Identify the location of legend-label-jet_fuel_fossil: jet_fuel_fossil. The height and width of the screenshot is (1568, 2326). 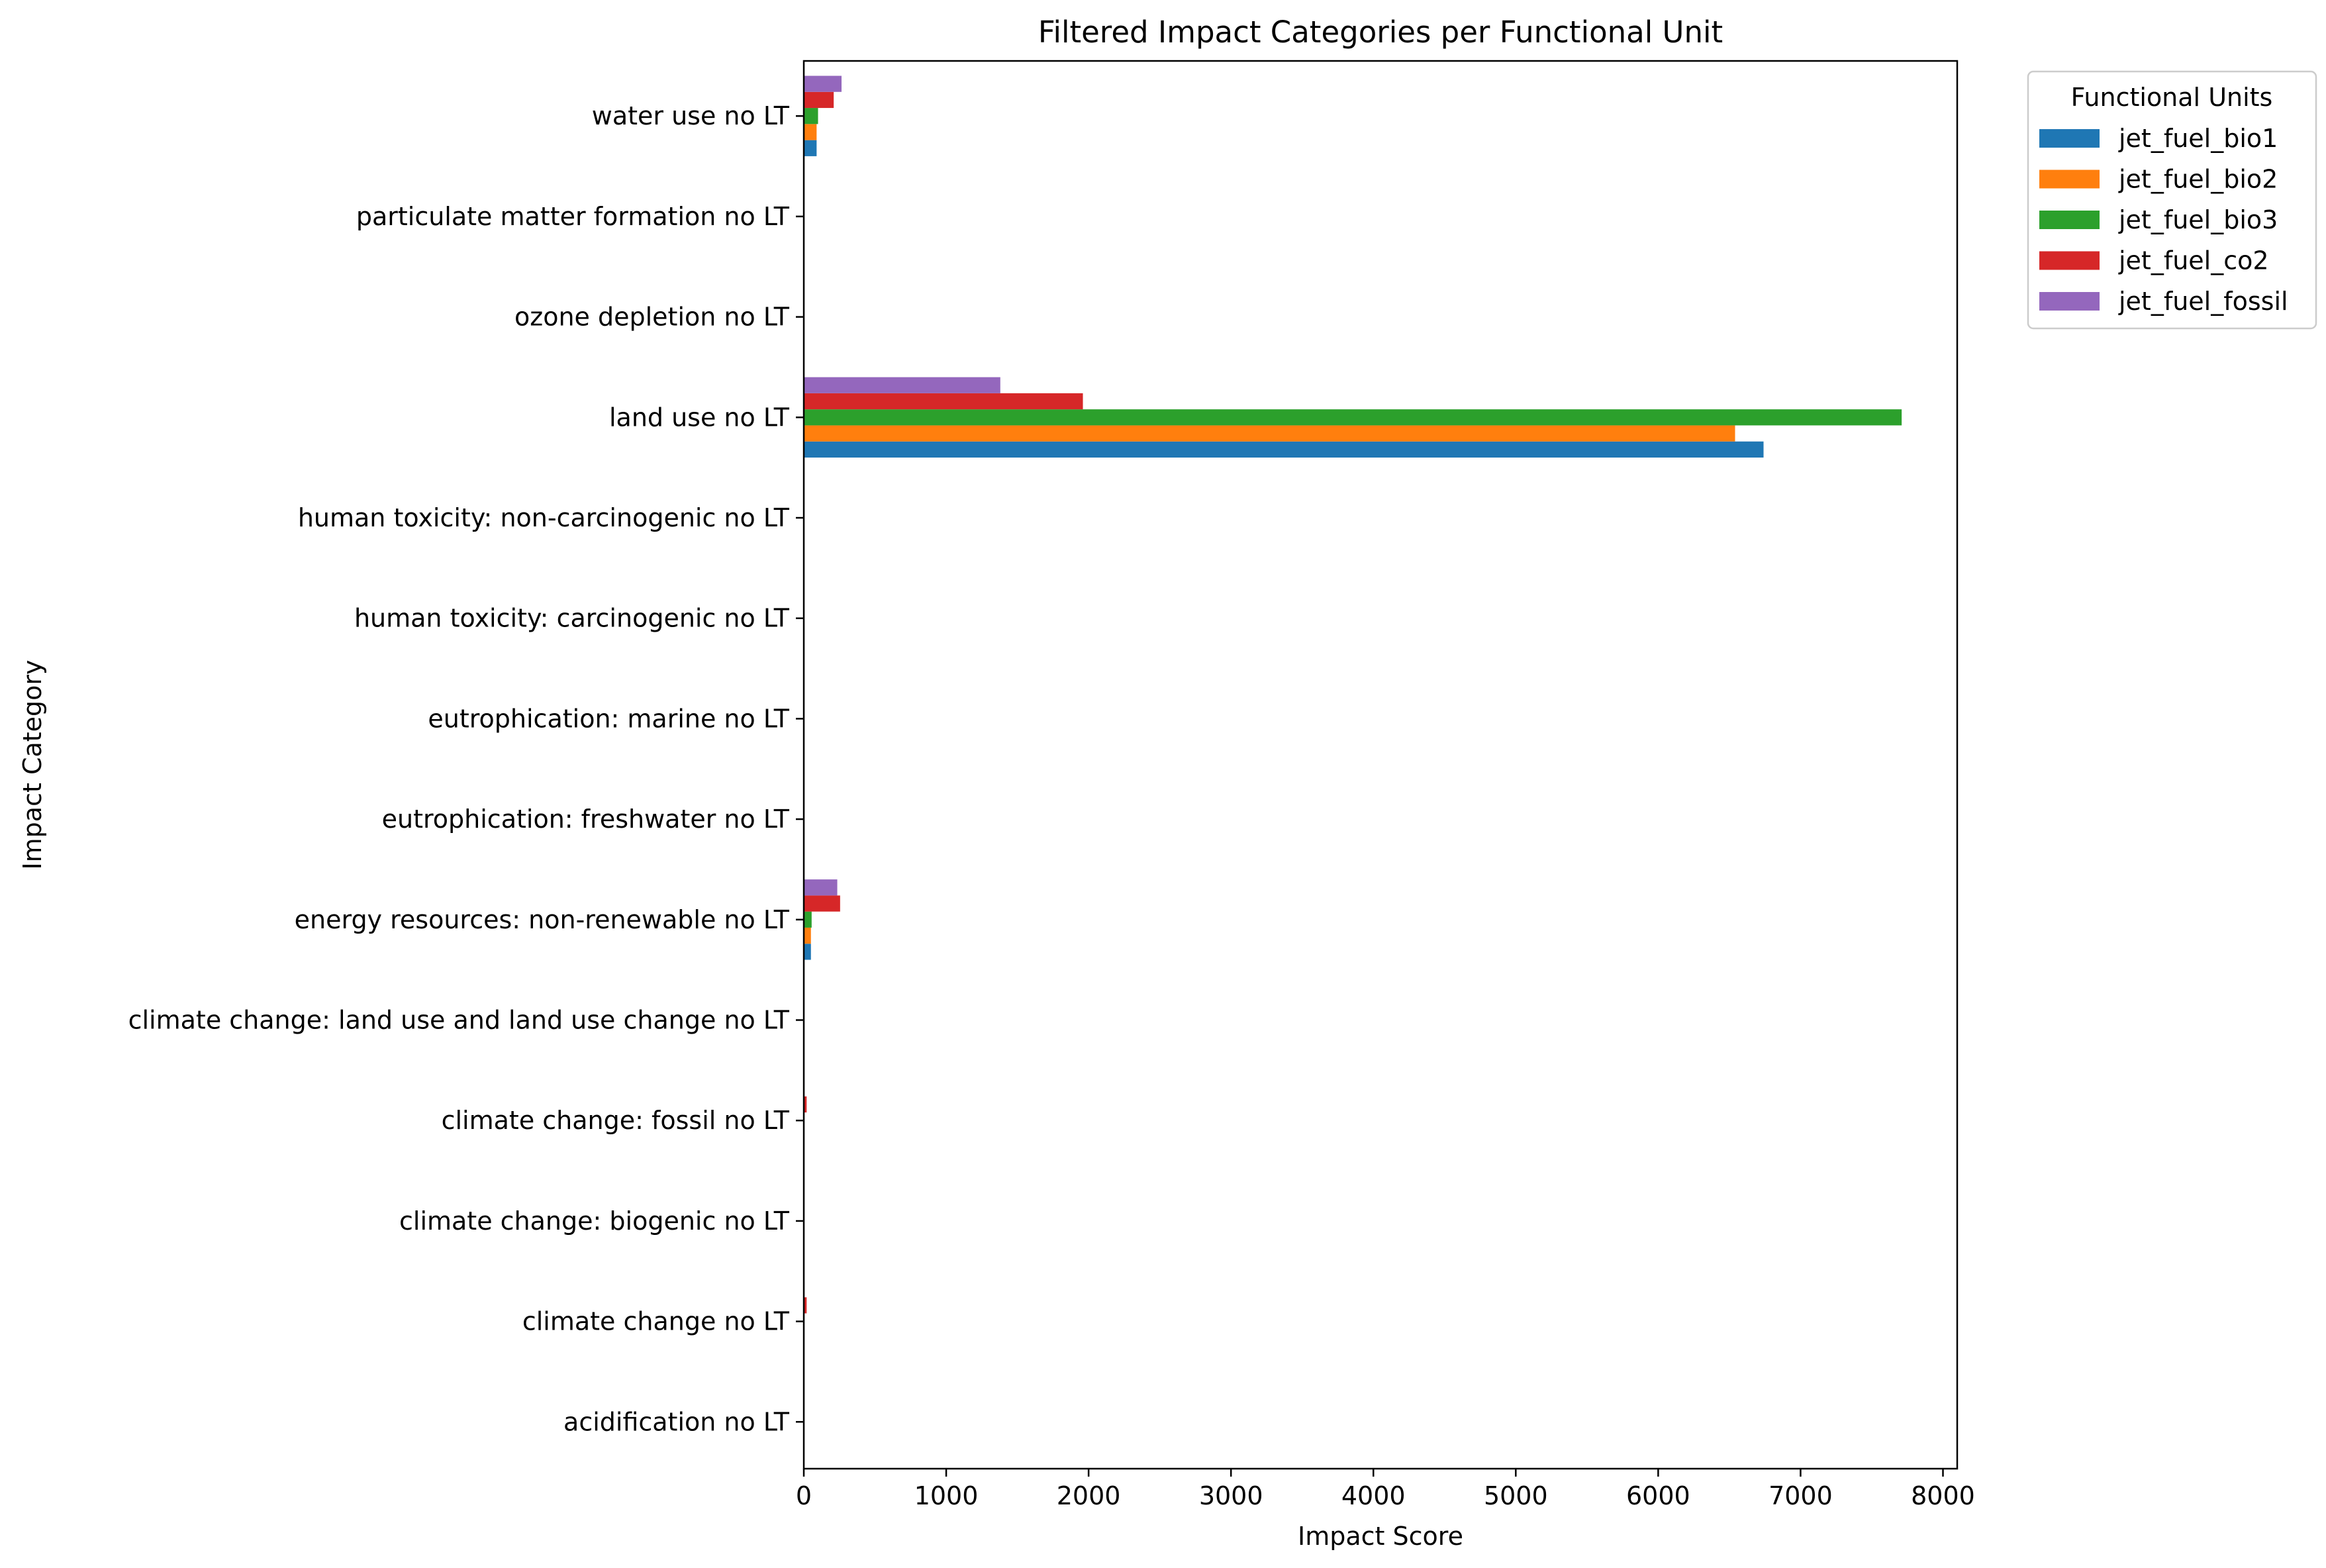
(2203, 301).